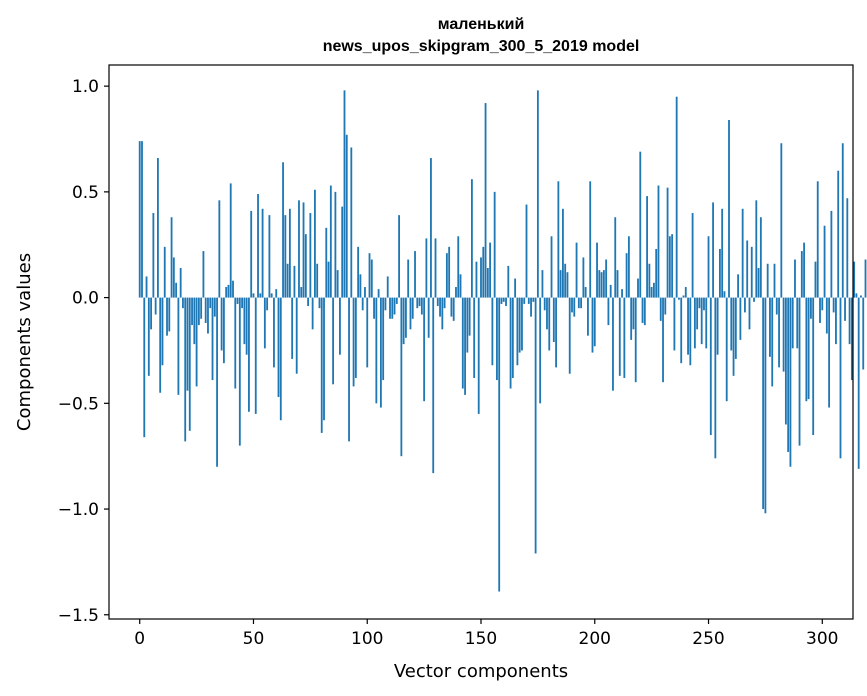 This screenshot has width=867, height=696. I want to click on x-tick-label: 200, so click(595, 639).